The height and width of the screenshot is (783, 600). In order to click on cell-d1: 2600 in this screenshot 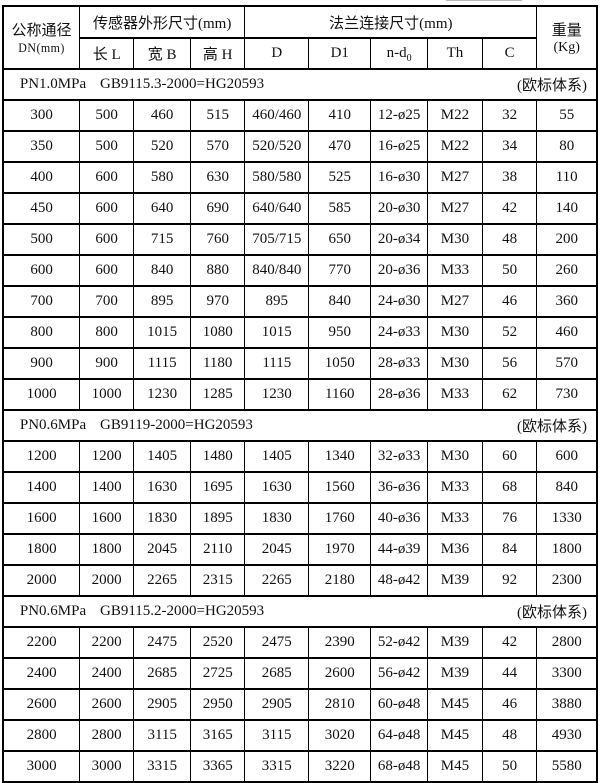, I will do `click(340, 673)`.